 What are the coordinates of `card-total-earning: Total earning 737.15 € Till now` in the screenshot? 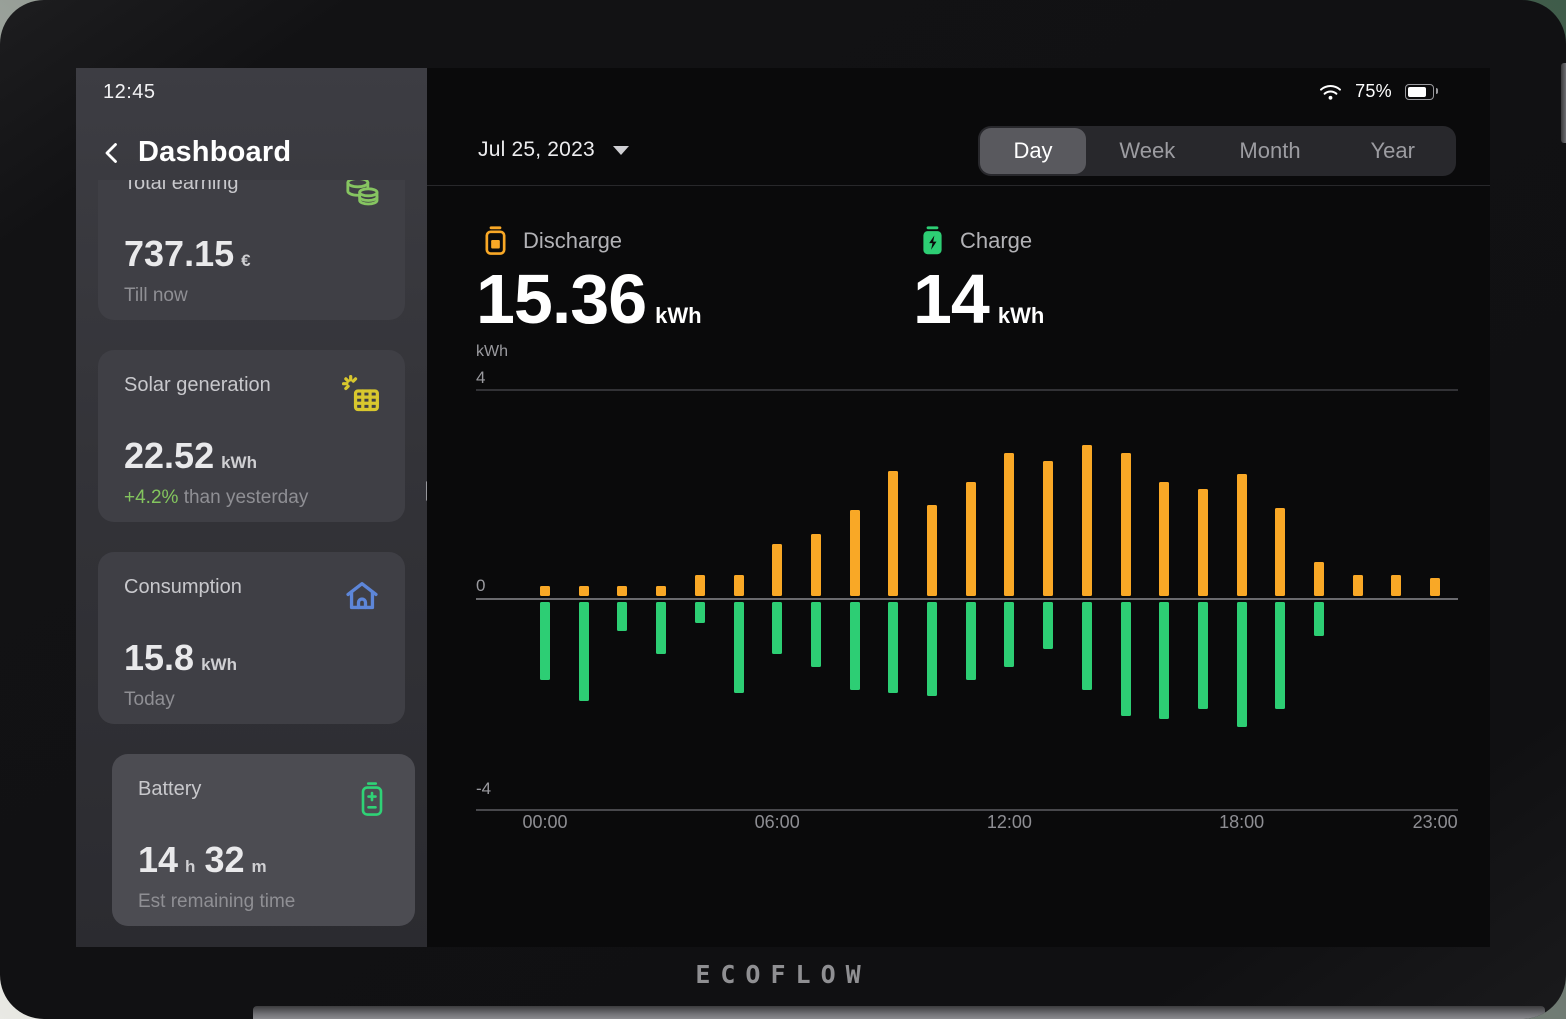 It's located at (251, 250).